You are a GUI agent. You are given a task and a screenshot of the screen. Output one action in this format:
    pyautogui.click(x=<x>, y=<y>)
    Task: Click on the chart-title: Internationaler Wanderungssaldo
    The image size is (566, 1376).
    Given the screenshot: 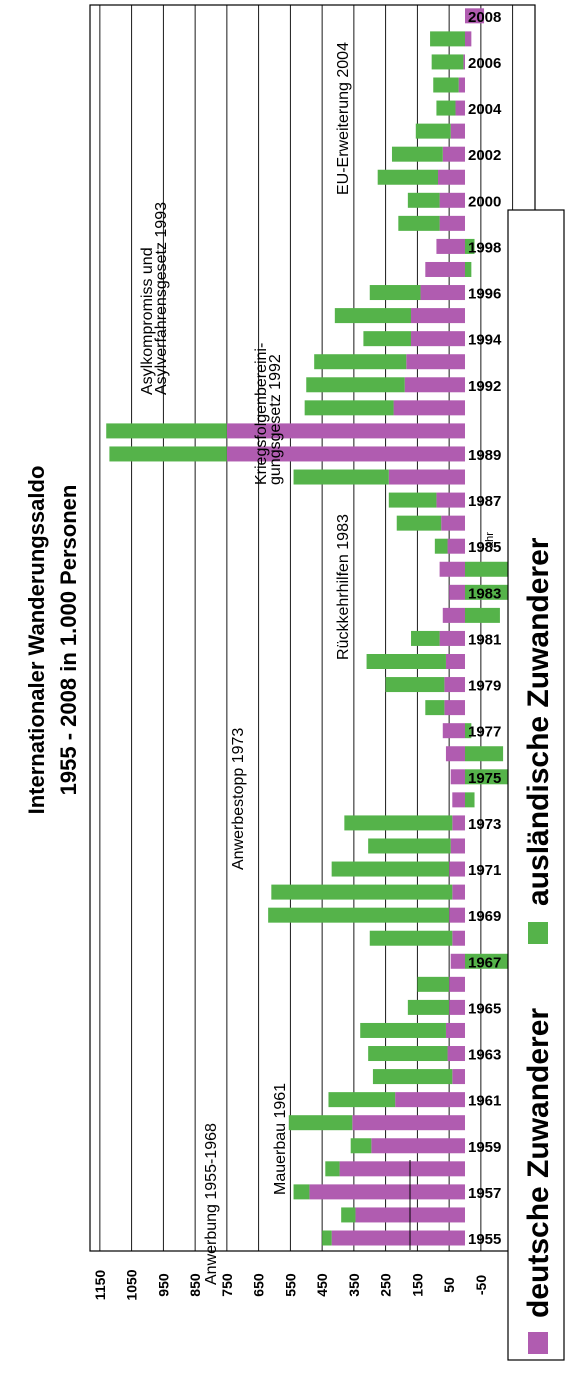 What is the action you would take?
    pyautogui.click(x=36, y=640)
    